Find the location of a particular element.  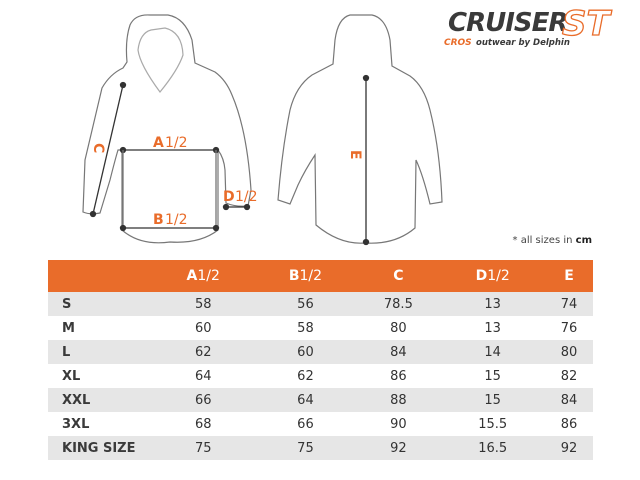

column-letter: A is located at coordinates (192, 276).